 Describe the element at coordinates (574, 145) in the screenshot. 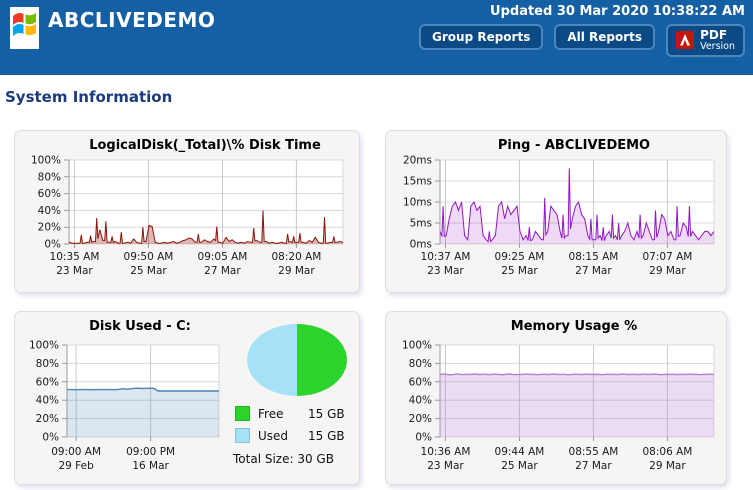

I see `chart-title-ping: Ping - ABCLIVEDEMO` at that location.